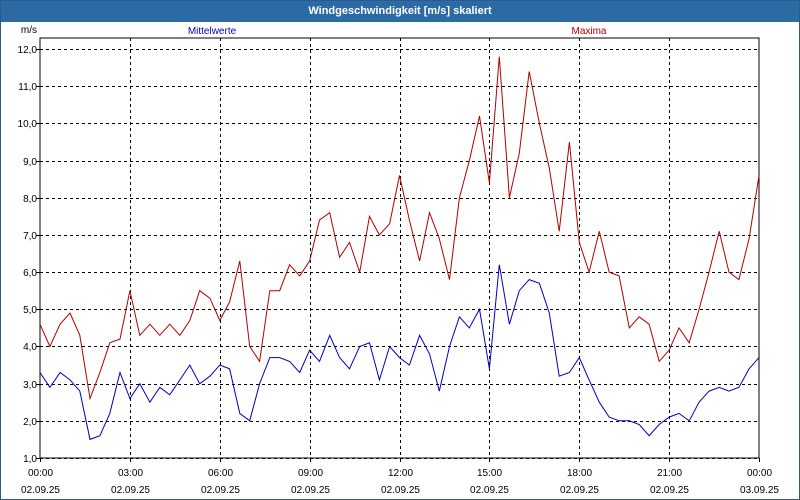 The image size is (800, 500). What do you see at coordinates (397, 31) in the screenshot?
I see `legend: Mittelwerte Maxima` at bounding box center [397, 31].